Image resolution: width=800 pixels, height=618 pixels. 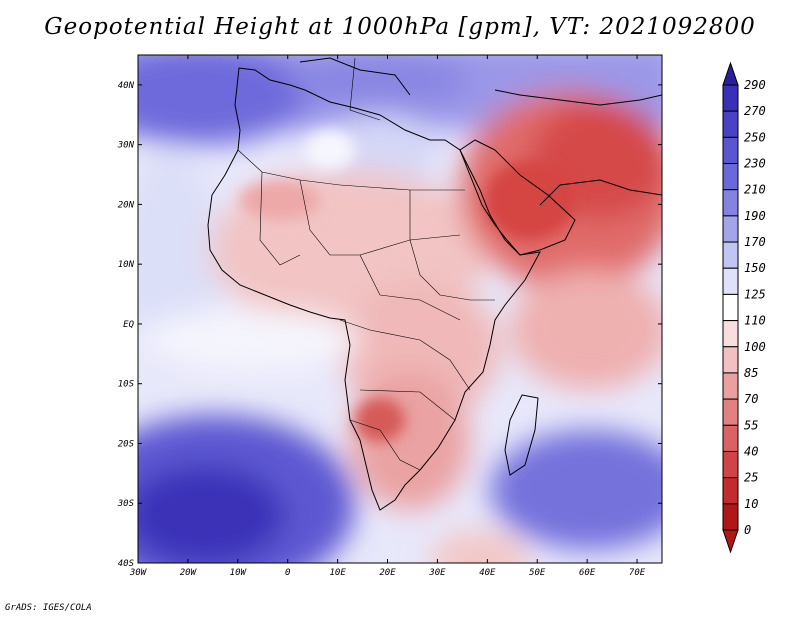 What do you see at coordinates (126, 205) in the screenshot?
I see `lat-label: 20N` at bounding box center [126, 205].